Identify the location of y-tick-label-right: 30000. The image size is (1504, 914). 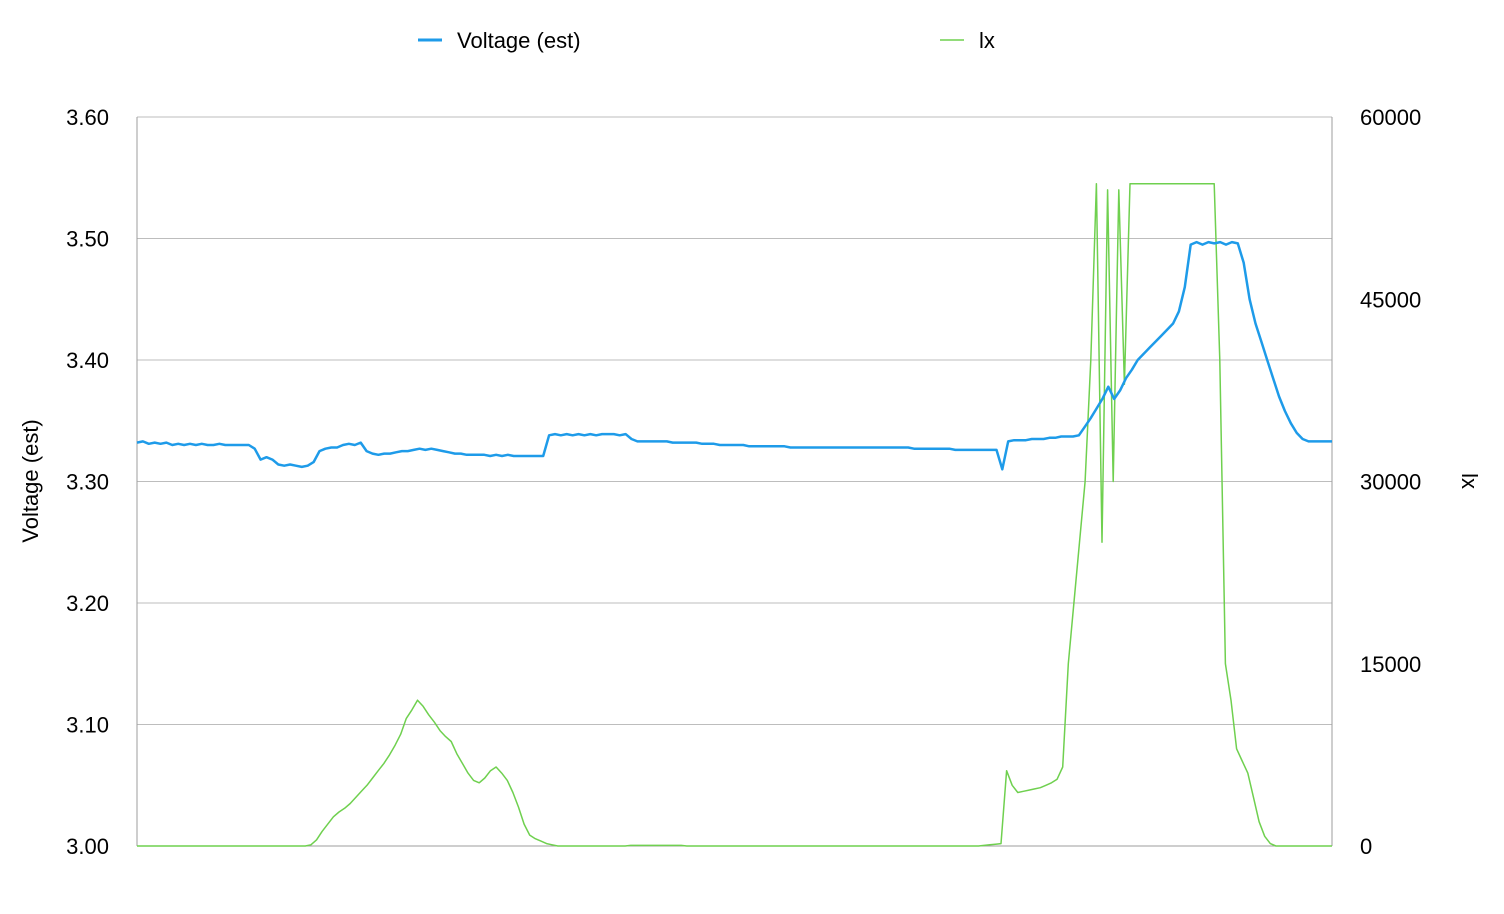
(1390, 482).